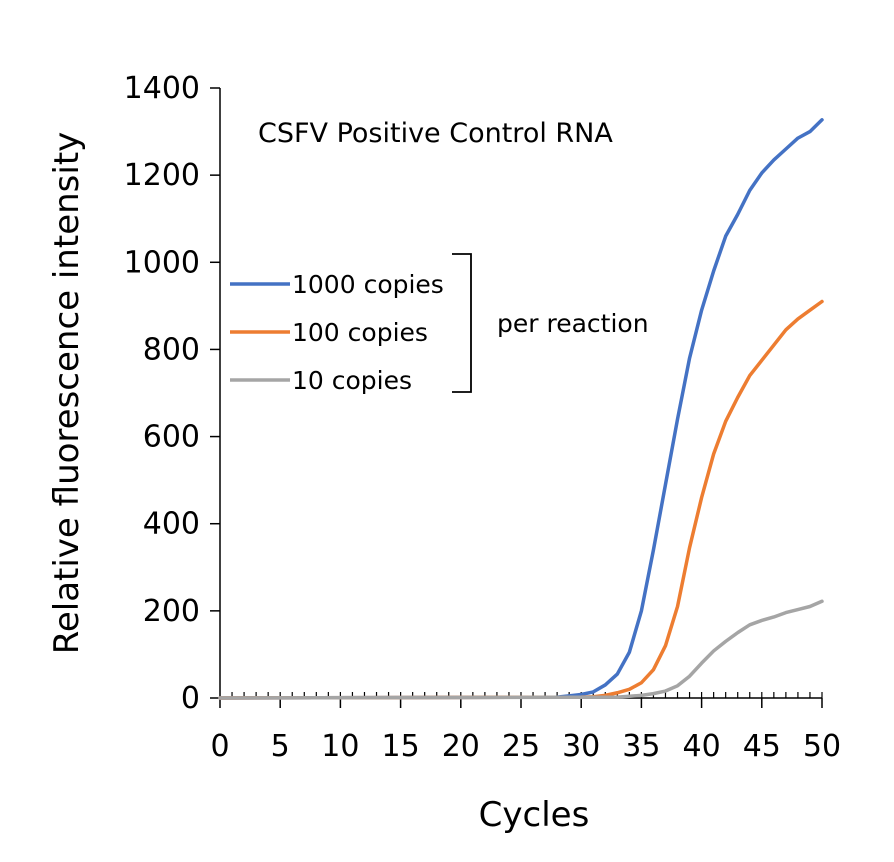 Image resolution: width=894 pixels, height=862 pixels. What do you see at coordinates (534, 815) in the screenshot?
I see `x-axis-title: Cycles` at bounding box center [534, 815].